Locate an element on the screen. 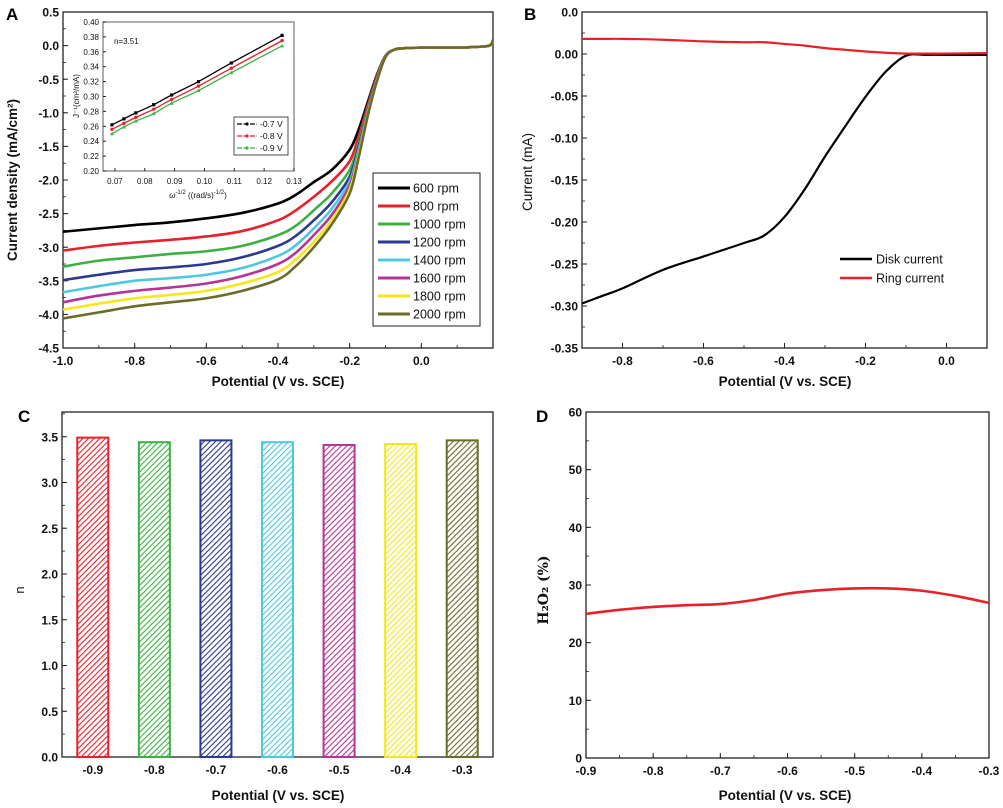 The image size is (1003, 808). y-tick-label: 0.5 is located at coordinates (50, 13).